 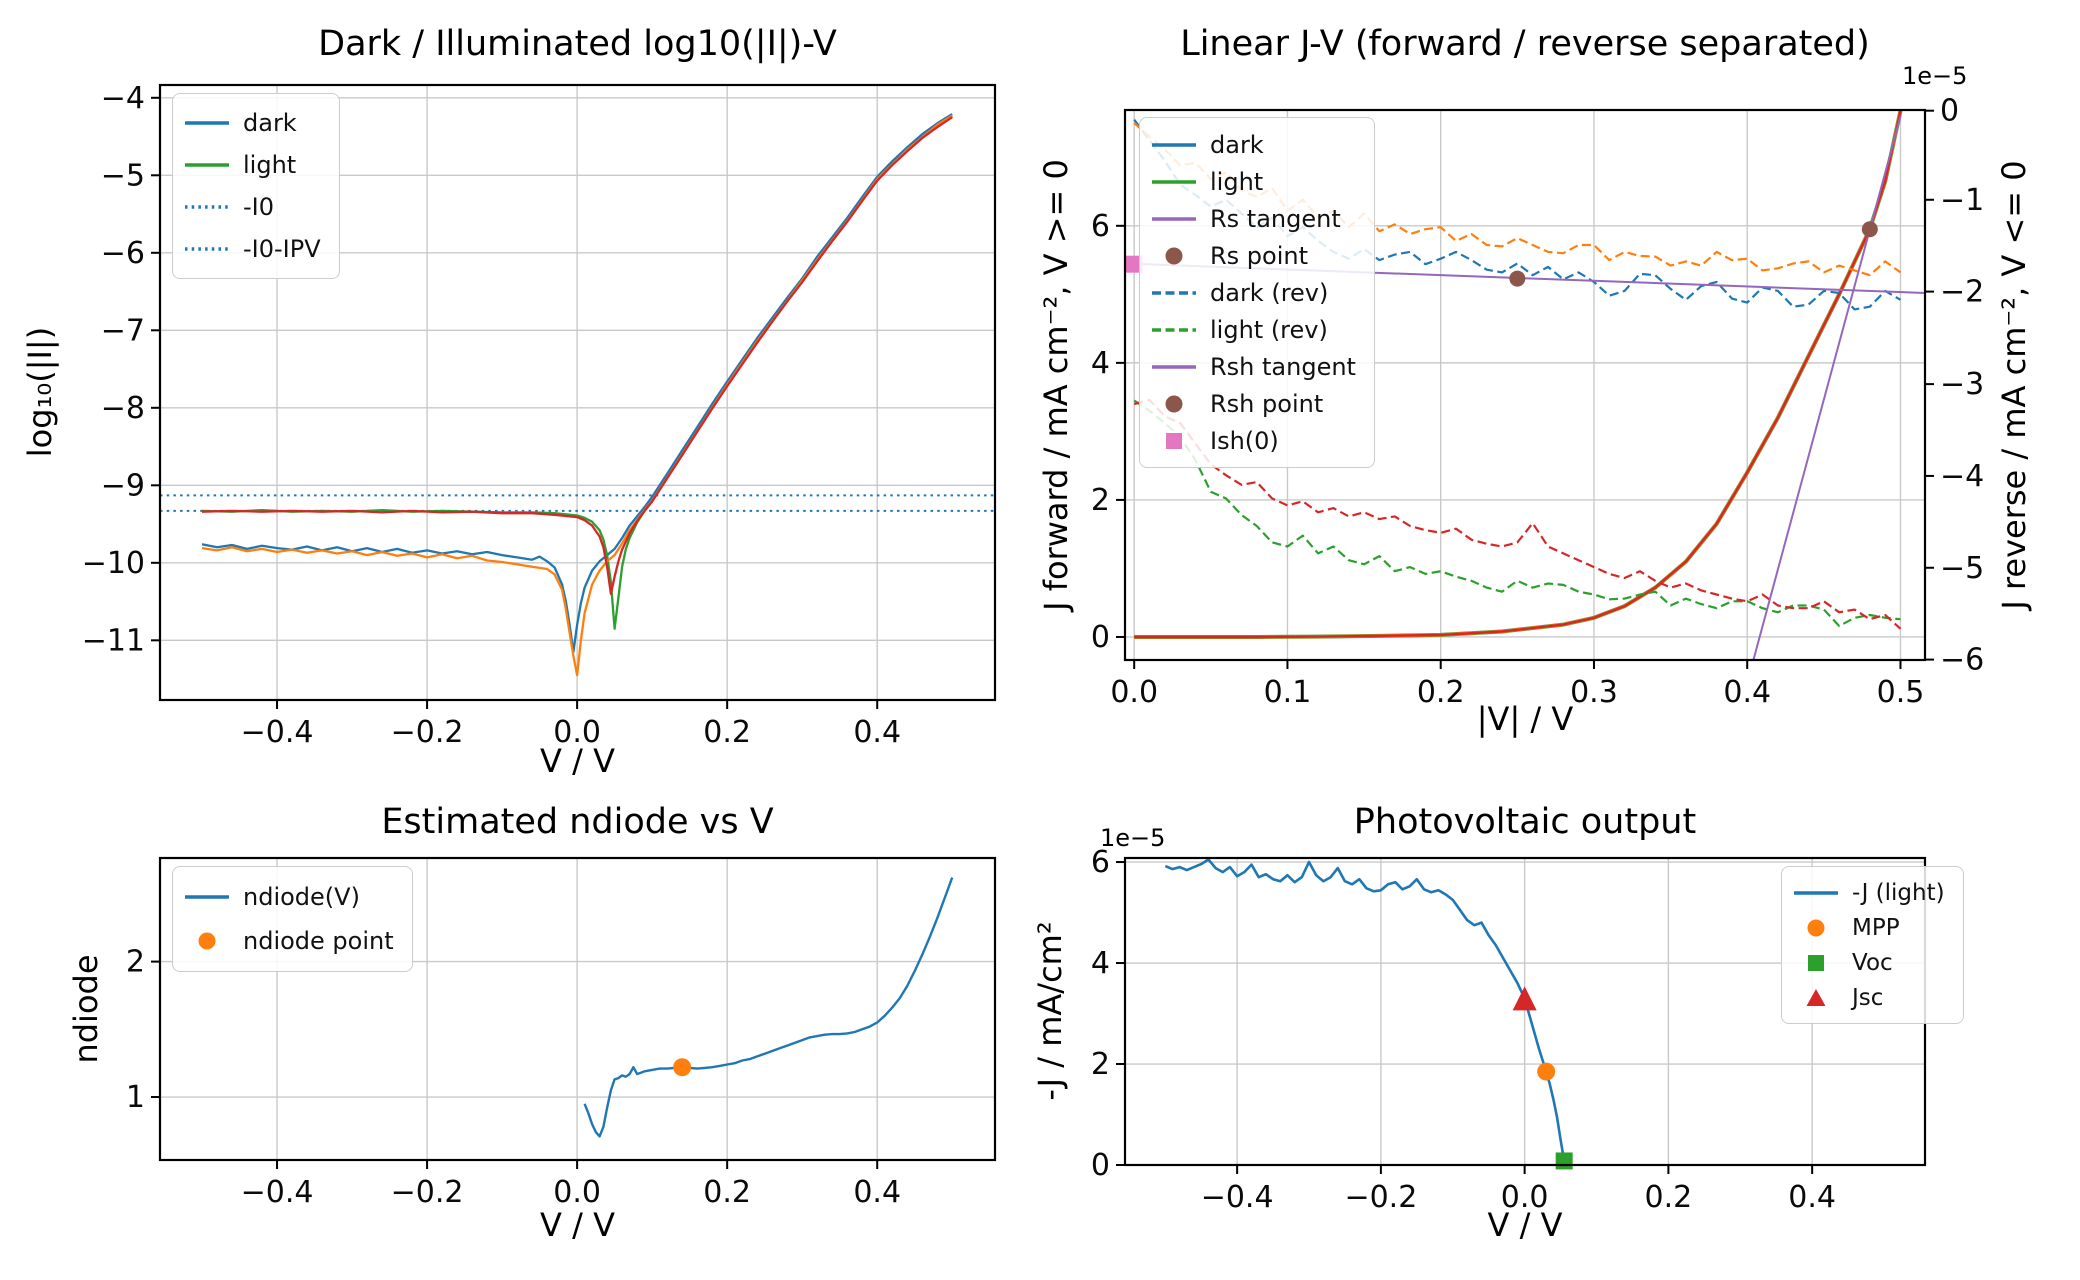 I want to click on legend-label: ndiode point, so click(x=318, y=941).